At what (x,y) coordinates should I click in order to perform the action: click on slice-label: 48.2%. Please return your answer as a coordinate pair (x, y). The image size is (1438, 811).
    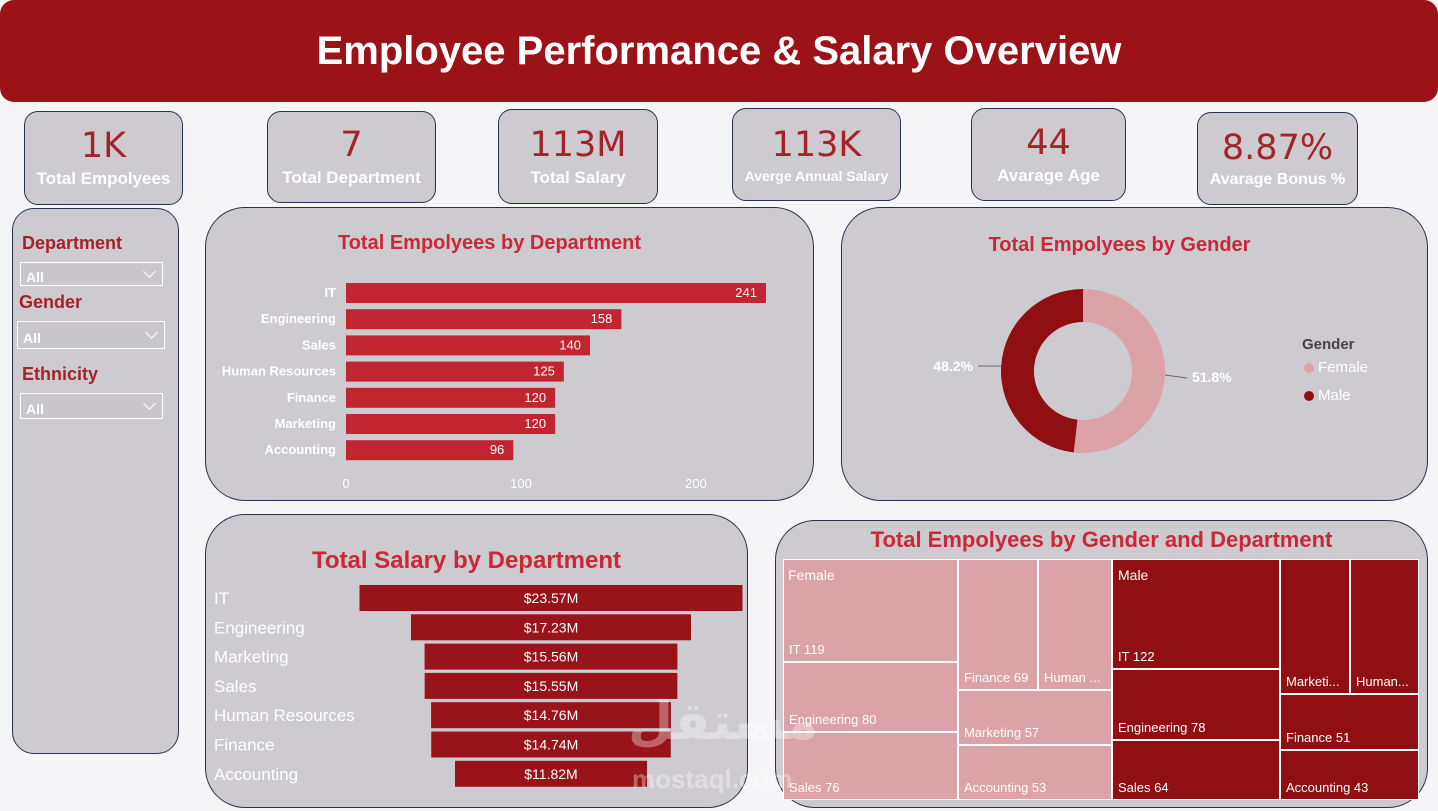
    Looking at the image, I should click on (953, 366).